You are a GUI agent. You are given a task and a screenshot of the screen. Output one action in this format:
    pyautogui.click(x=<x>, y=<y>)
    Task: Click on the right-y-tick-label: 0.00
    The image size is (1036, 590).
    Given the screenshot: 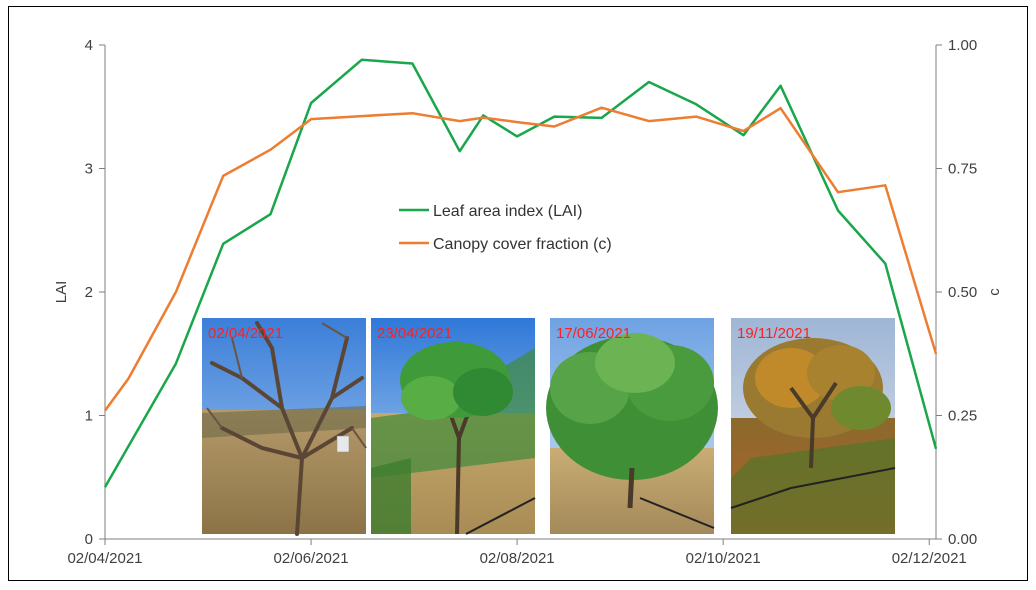 What is the action you would take?
    pyautogui.click(x=962, y=539)
    